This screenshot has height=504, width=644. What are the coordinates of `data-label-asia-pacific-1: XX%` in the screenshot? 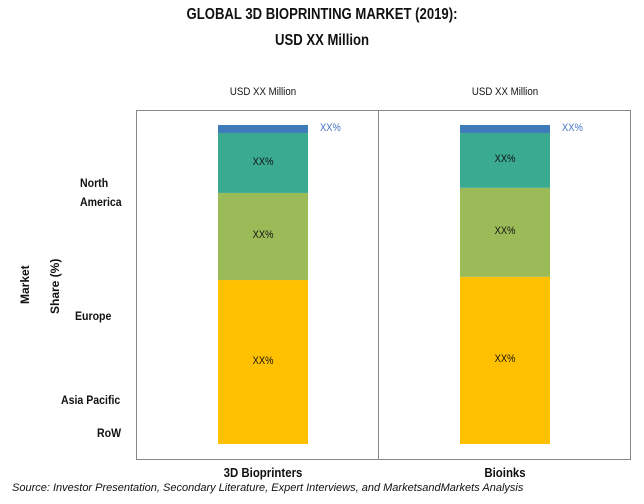 It's located at (505, 159).